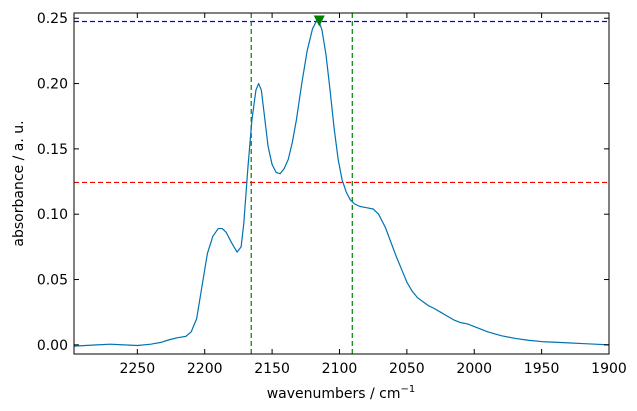 This screenshot has height=411, width=637. Describe the element at coordinates (52, 150) in the screenshot. I see `y-tick-label: 0.15` at that location.